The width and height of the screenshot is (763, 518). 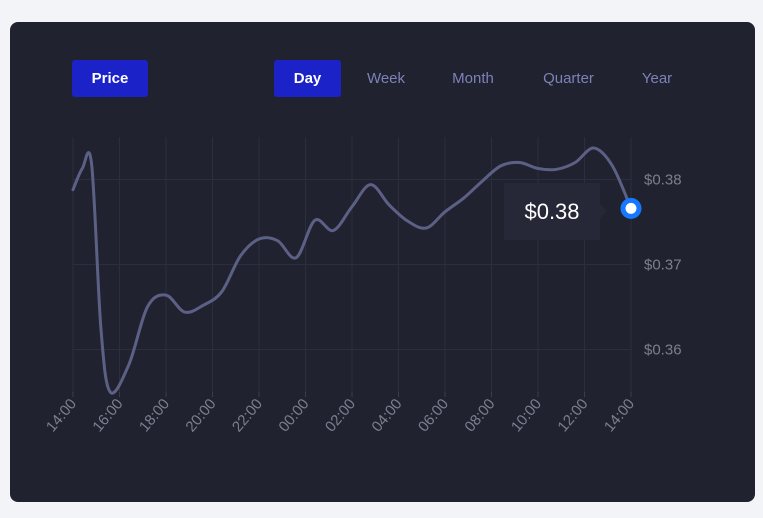 I want to click on price-button: Price, so click(x=110, y=78).